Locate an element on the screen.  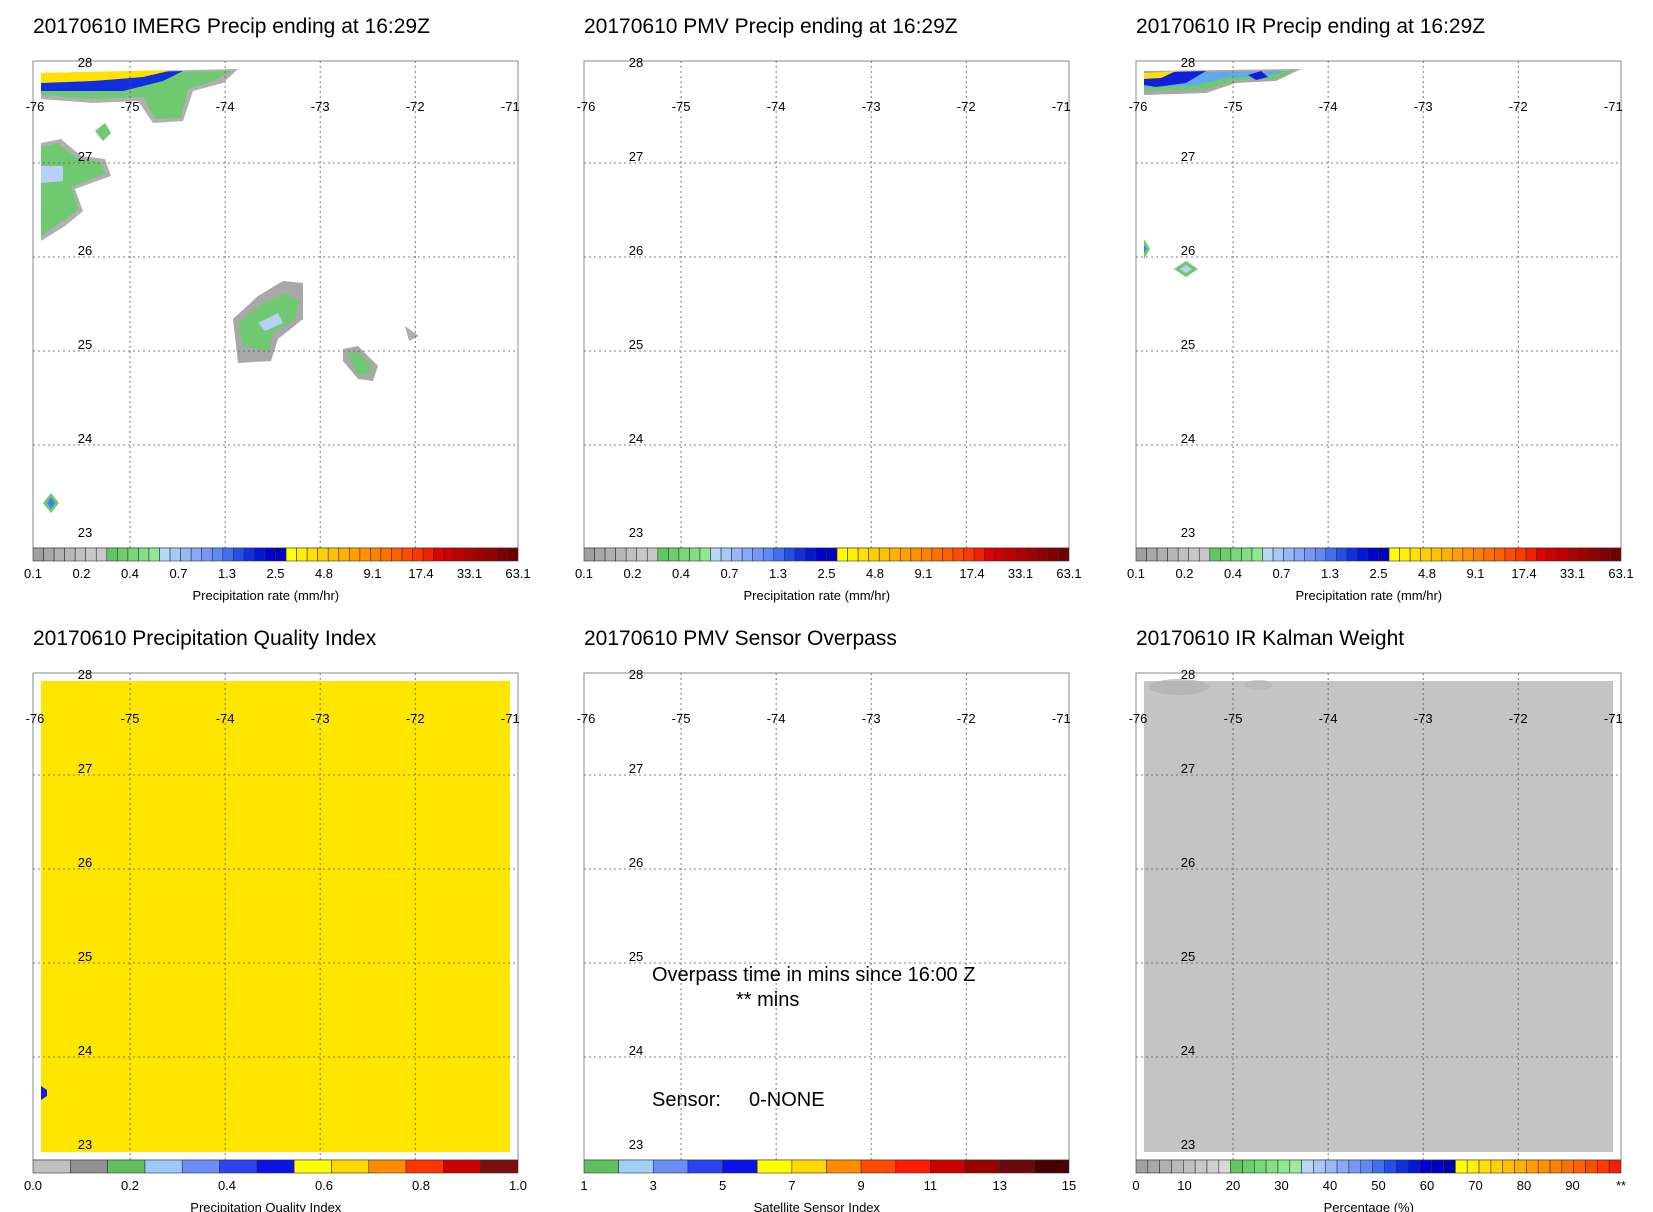
y-tick-label: 26 is located at coordinates (85, 862).